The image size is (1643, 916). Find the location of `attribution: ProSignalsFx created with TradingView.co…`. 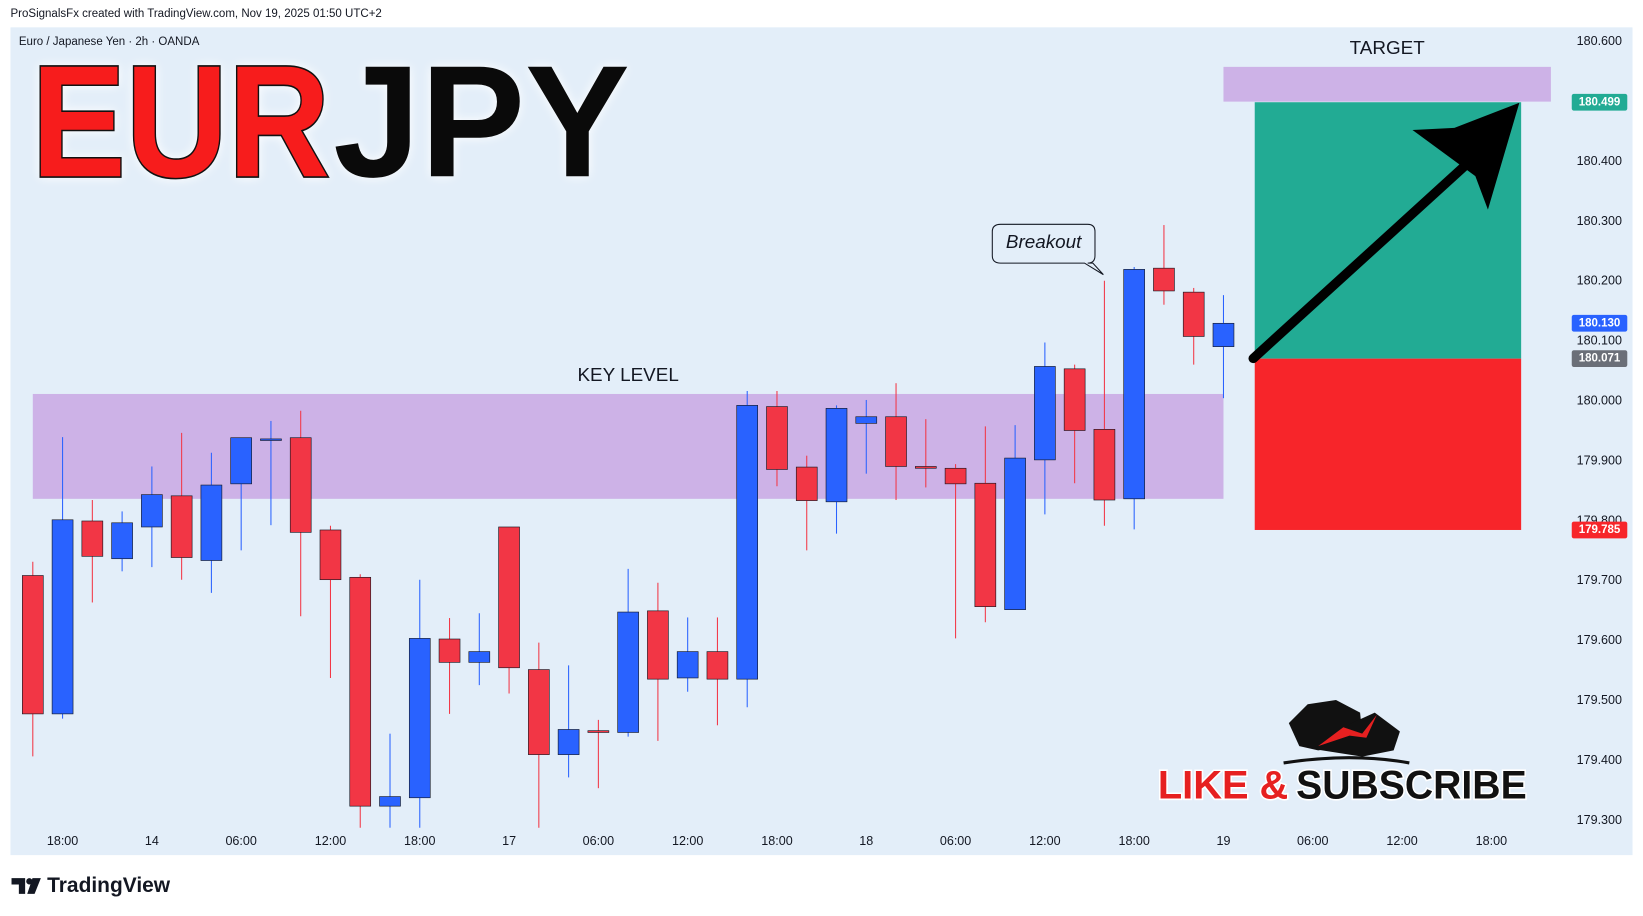

attribution: ProSignalsFx created with TradingView.co… is located at coordinates (195, 14).